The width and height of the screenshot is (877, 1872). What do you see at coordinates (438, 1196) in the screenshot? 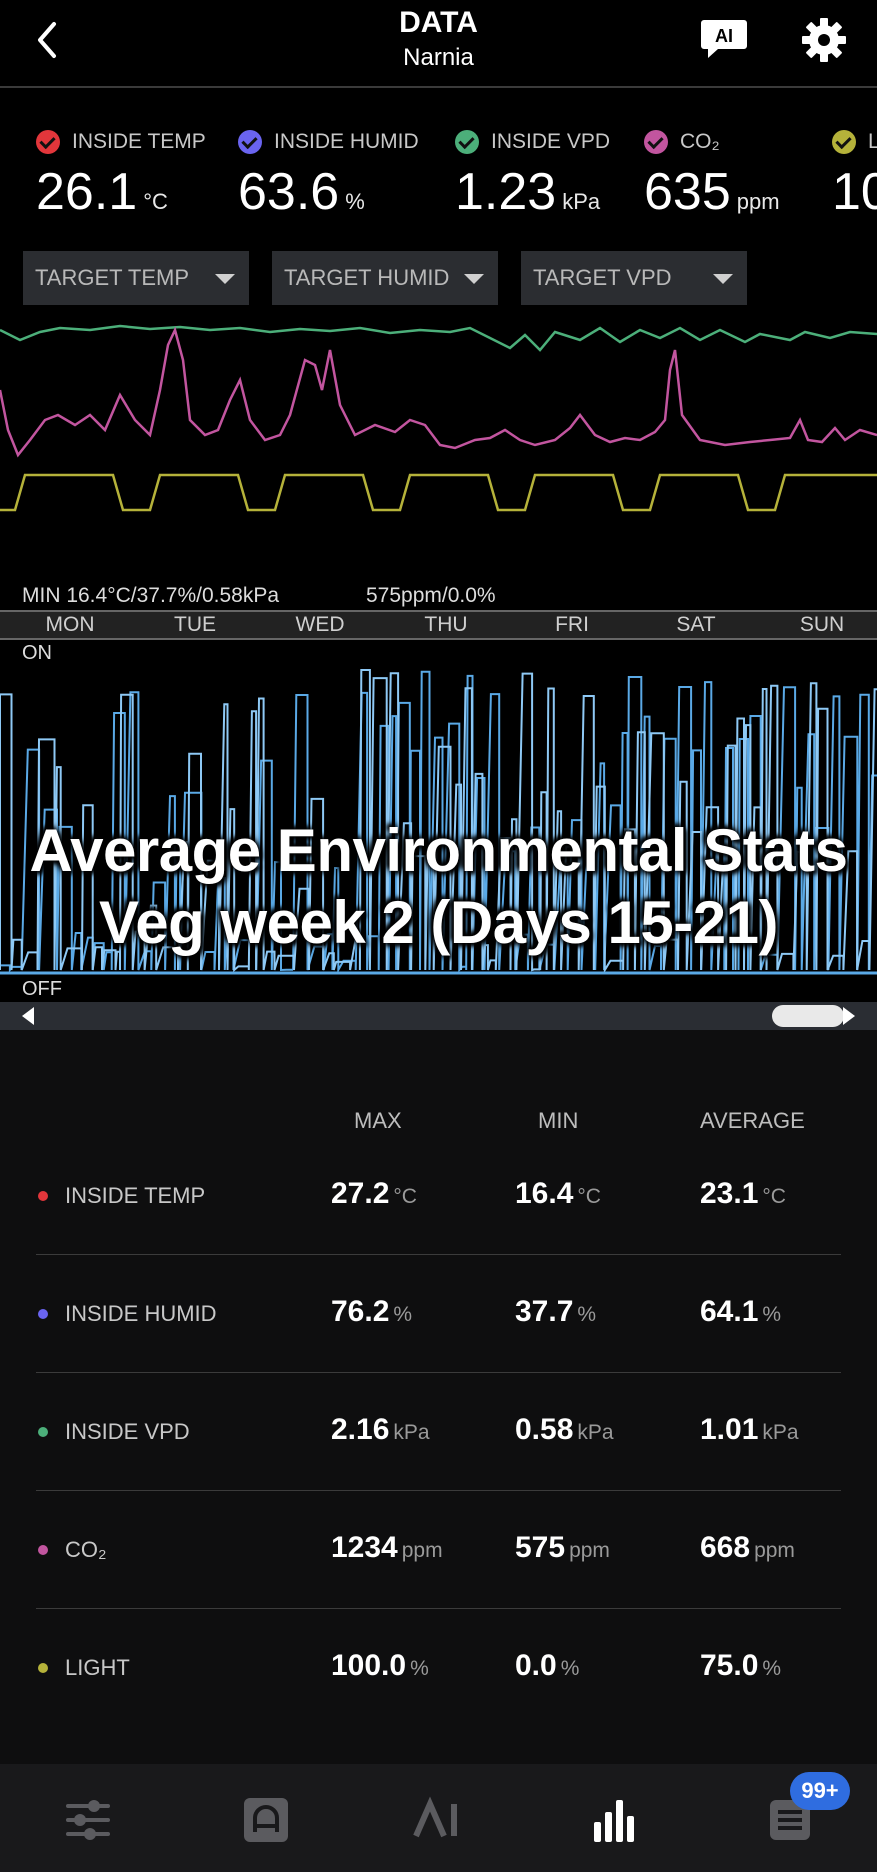
I see `stats-row-inside-temp: INSIDE TEMP 27.2 °C 16.4 °C 23.1 °C` at bounding box center [438, 1196].